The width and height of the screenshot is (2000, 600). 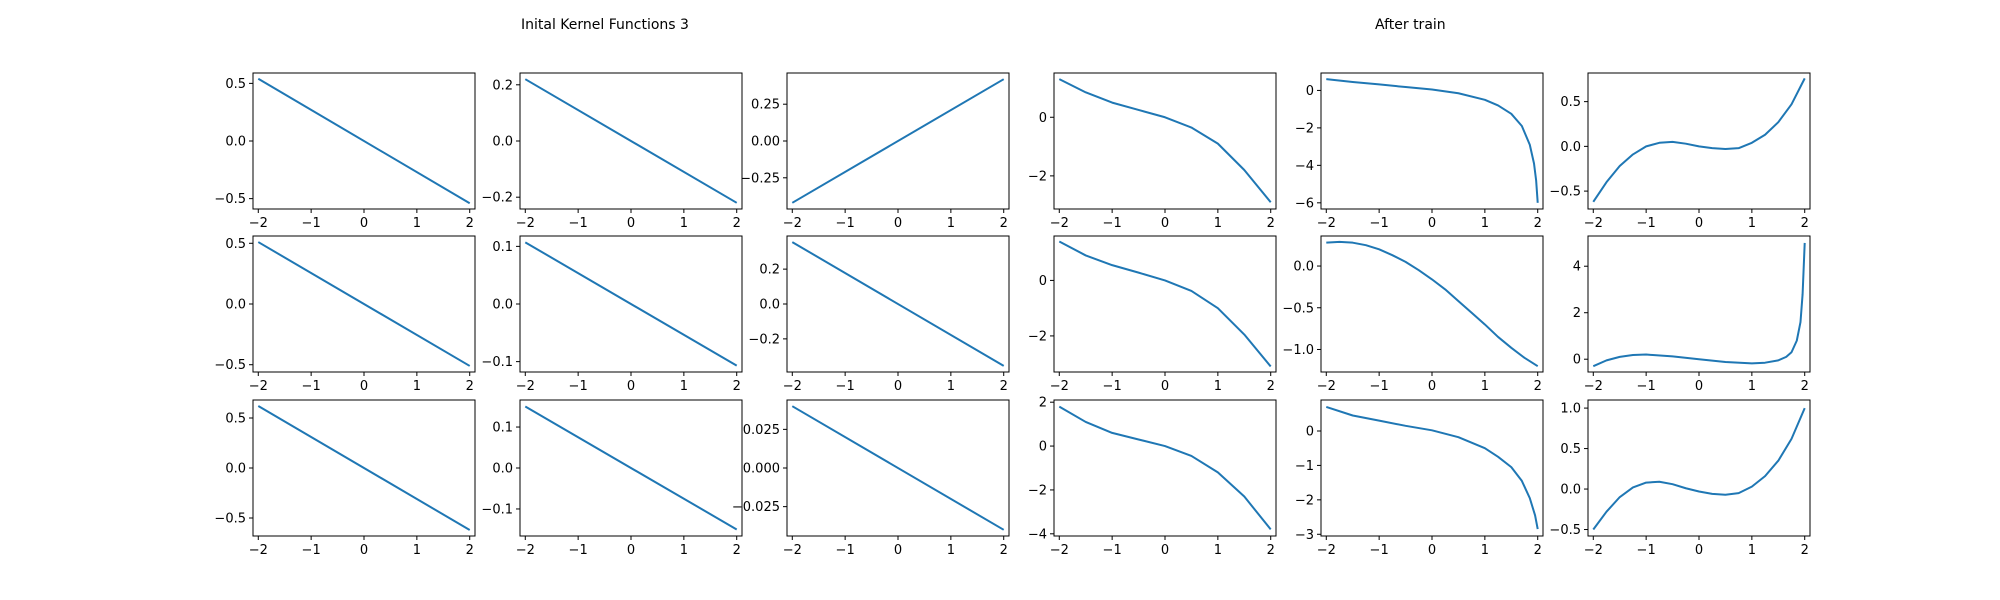 What do you see at coordinates (502, 85) in the screenshot?
I see `y-tick-label: 0.2` at bounding box center [502, 85].